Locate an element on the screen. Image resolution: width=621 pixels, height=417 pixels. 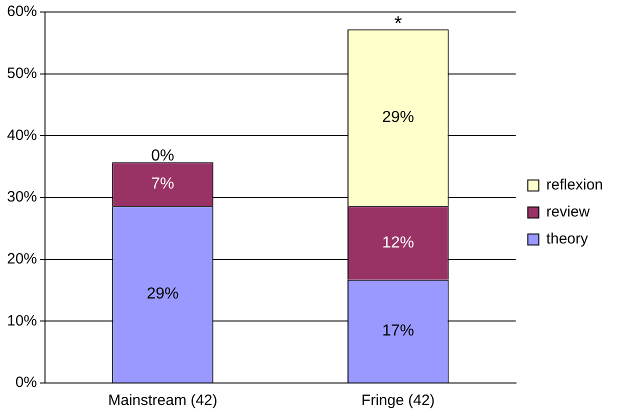
y-tick-label: 20% is located at coordinates (22, 259).